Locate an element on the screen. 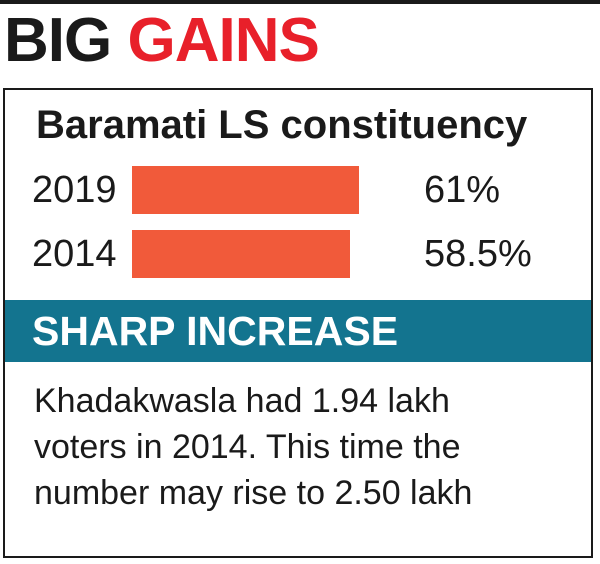 This screenshot has width=600, height=564. section-band is located at coordinates (298, 331).